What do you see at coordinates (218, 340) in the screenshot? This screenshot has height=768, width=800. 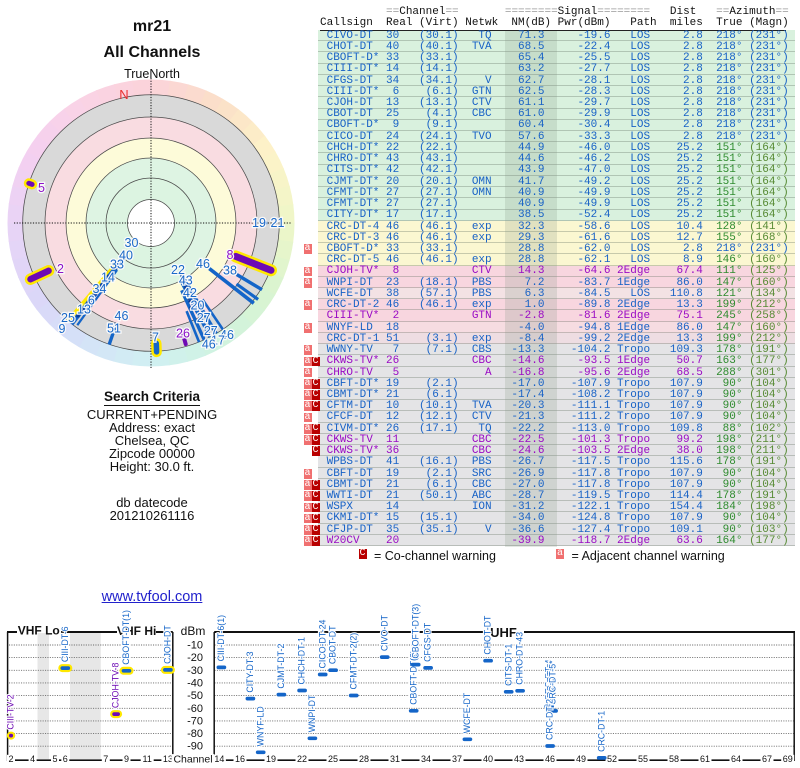 I see `svg-text: 17` at bounding box center [218, 340].